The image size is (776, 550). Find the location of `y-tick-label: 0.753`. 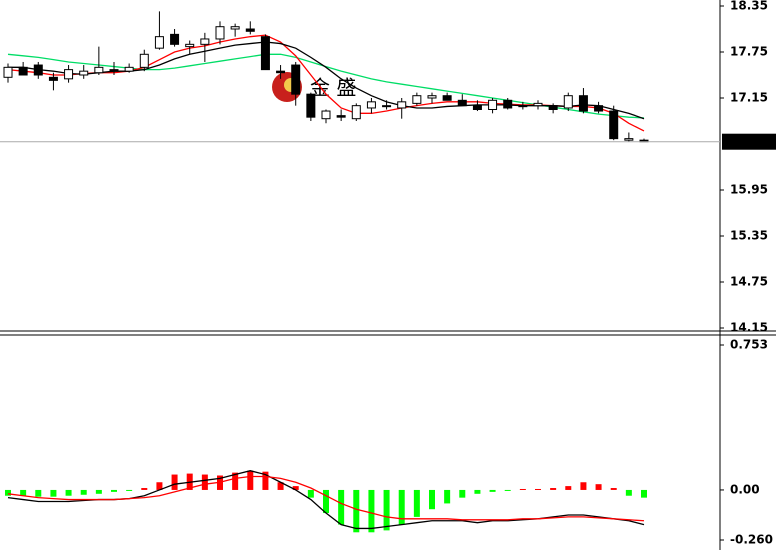

y-tick-label: 0.753 is located at coordinates (749, 345).